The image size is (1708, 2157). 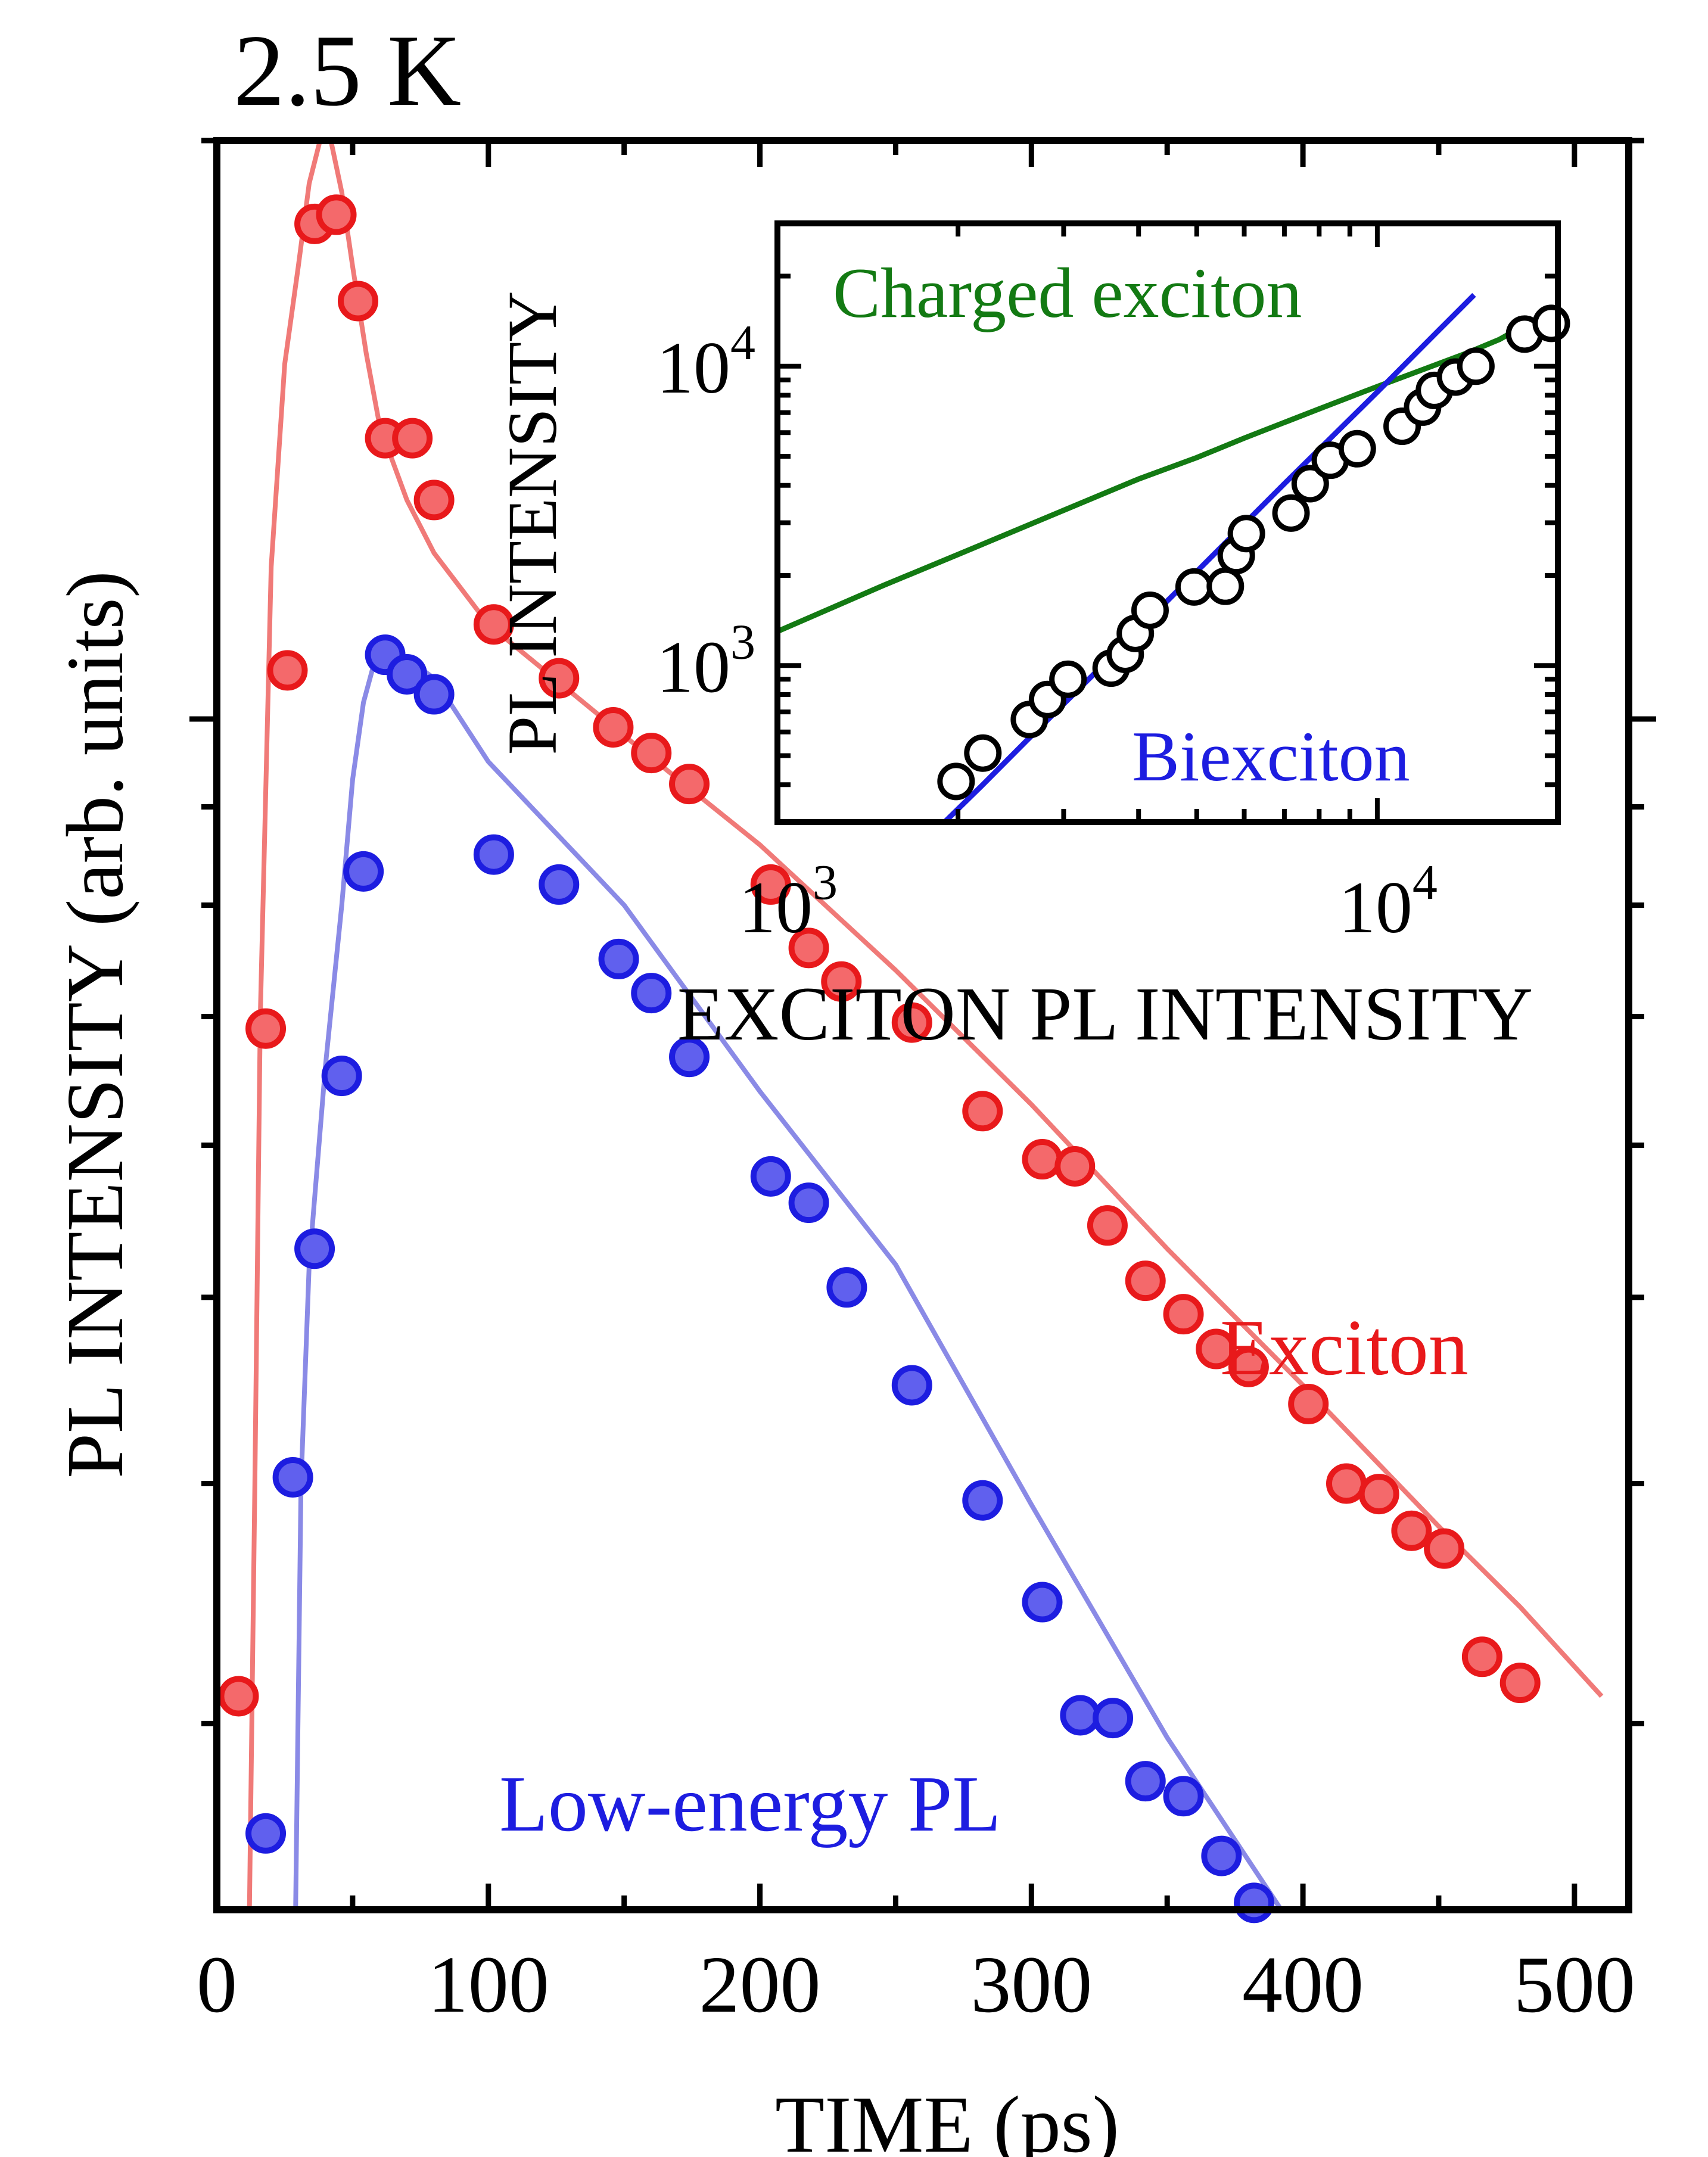 I want to click on main-y-axis-label: PL INTENSITY (arb. units), so click(x=95, y=1024).